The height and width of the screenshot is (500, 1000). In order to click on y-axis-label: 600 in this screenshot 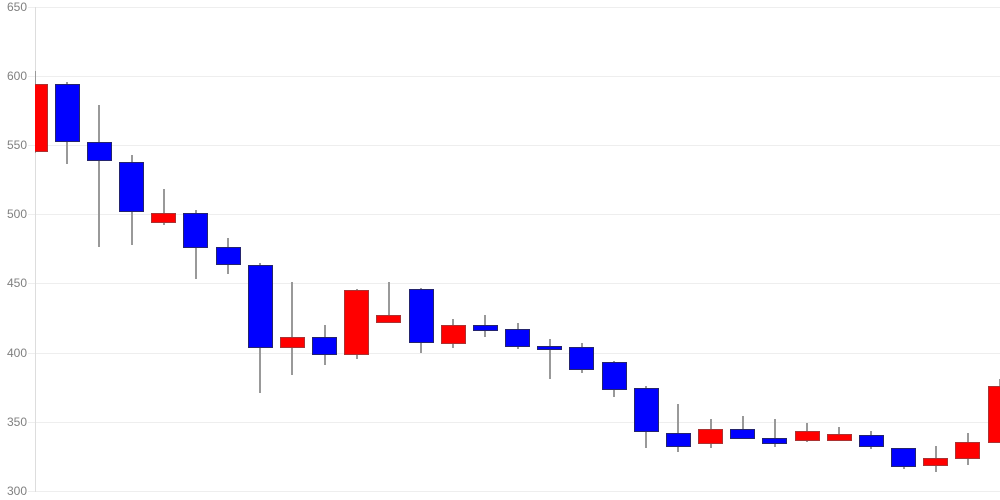, I will do `click(16, 76)`.